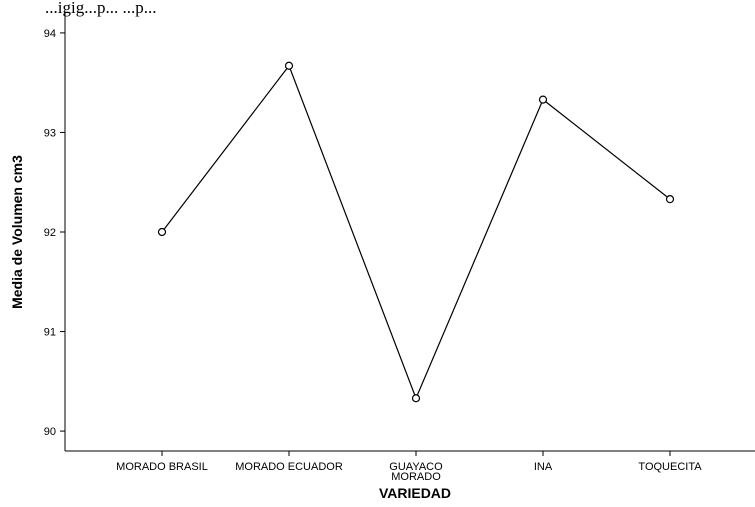  I want to click on y-tick-label: 93, so click(50, 133).